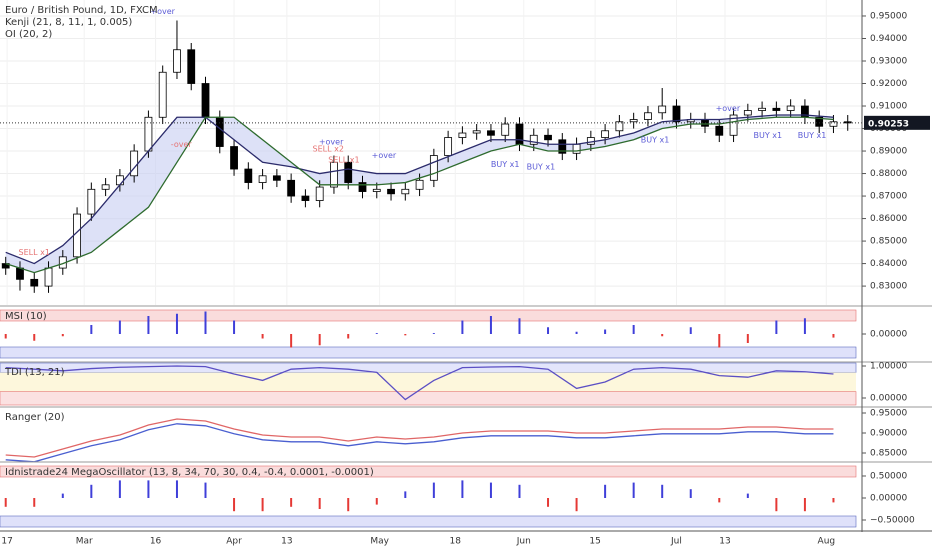  What do you see at coordinates (35, 417) in the screenshot?
I see `pane-title: Ranger (20)` at bounding box center [35, 417].